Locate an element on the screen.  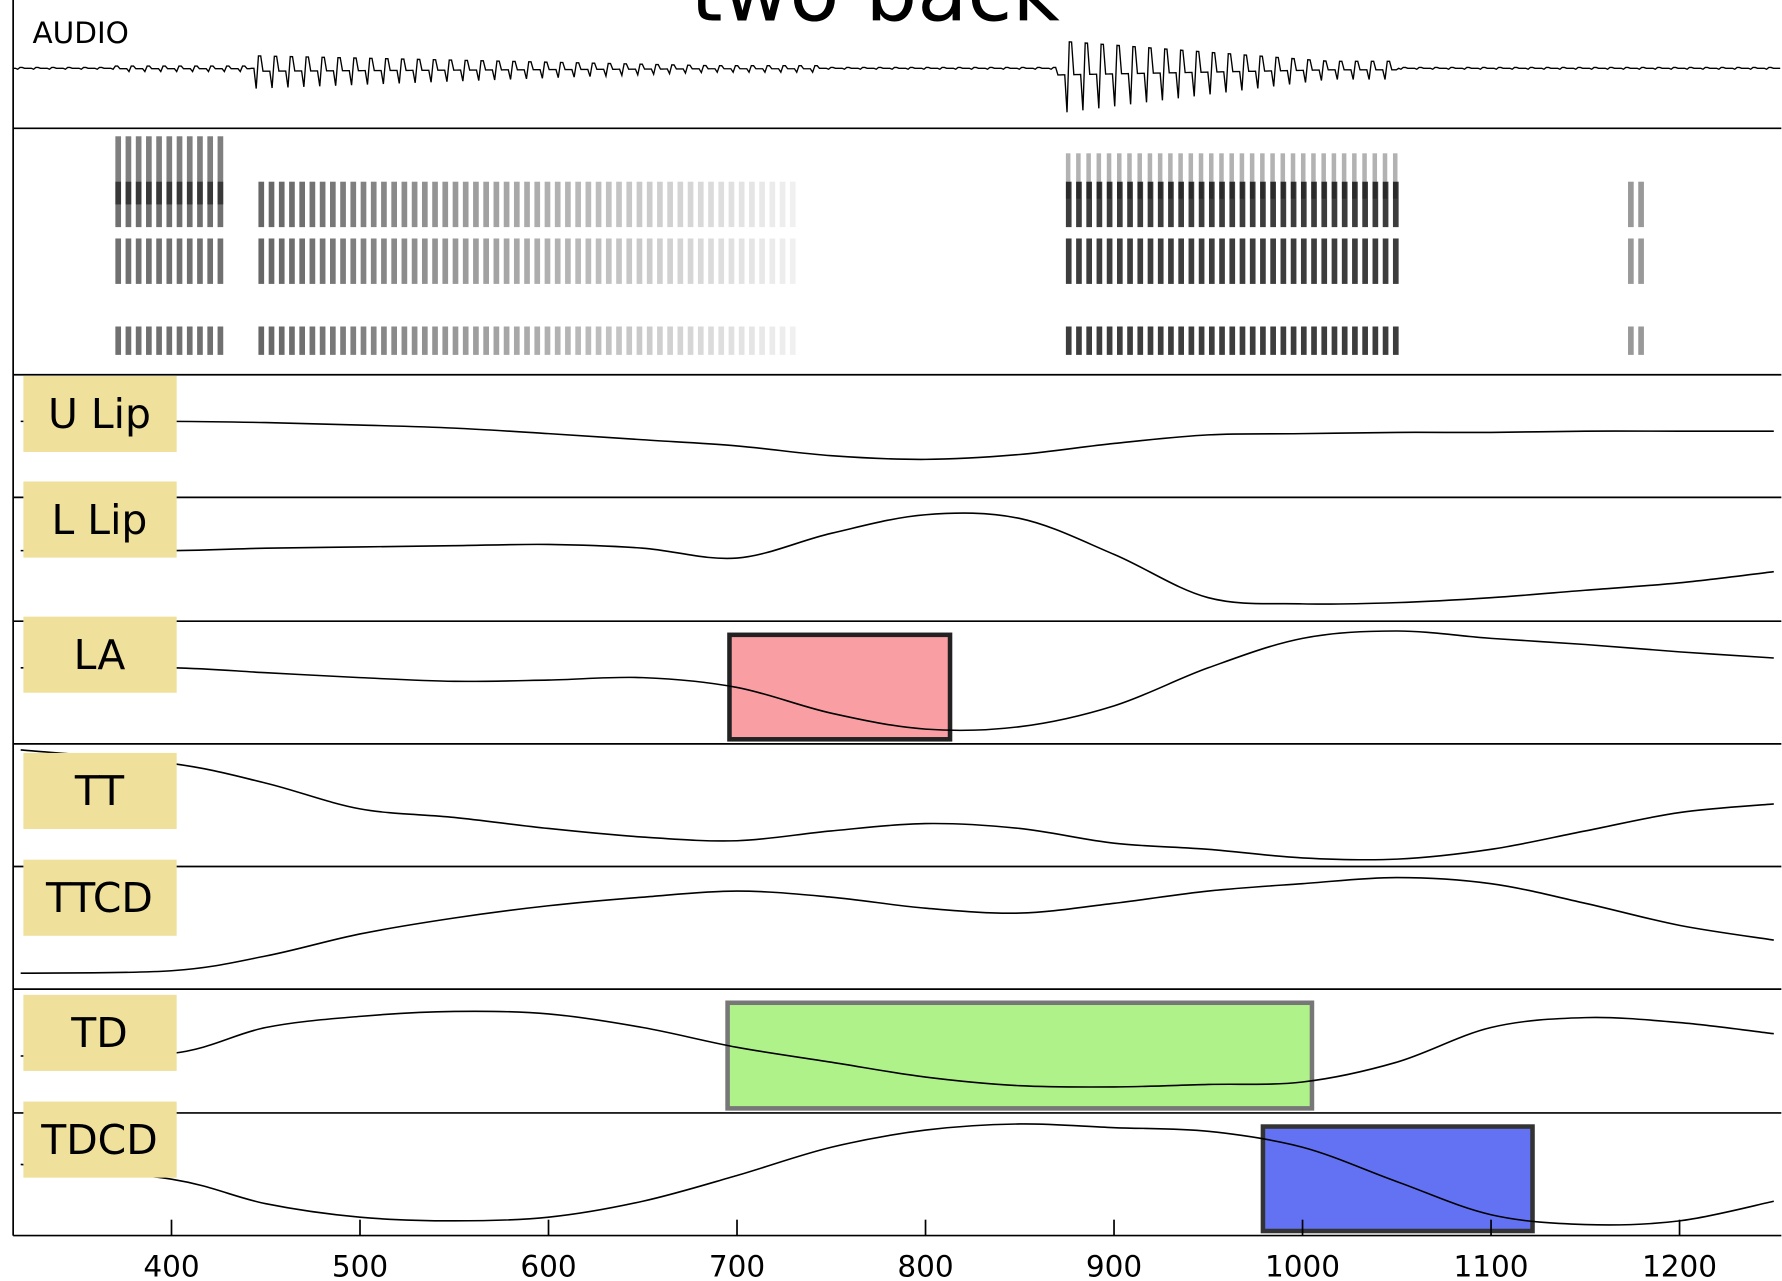
panel-label: L Lip is located at coordinates (100, 520).